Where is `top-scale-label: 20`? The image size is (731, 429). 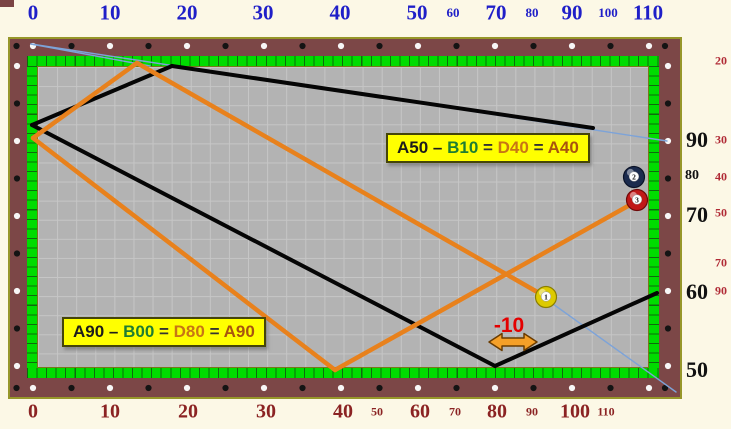
top-scale-label: 20 is located at coordinates (187, 12).